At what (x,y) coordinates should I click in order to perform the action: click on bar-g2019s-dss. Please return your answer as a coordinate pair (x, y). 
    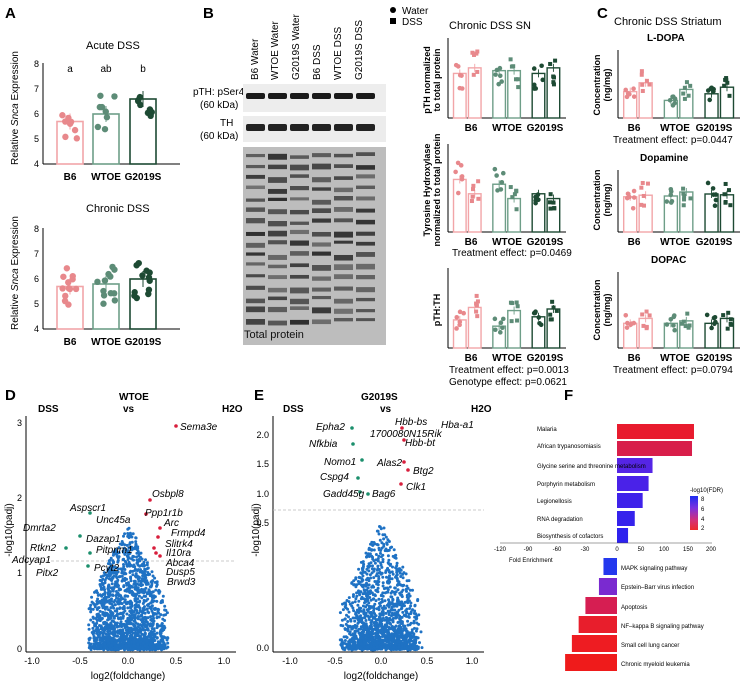
    Looking at the image, I should click on (727, 102).